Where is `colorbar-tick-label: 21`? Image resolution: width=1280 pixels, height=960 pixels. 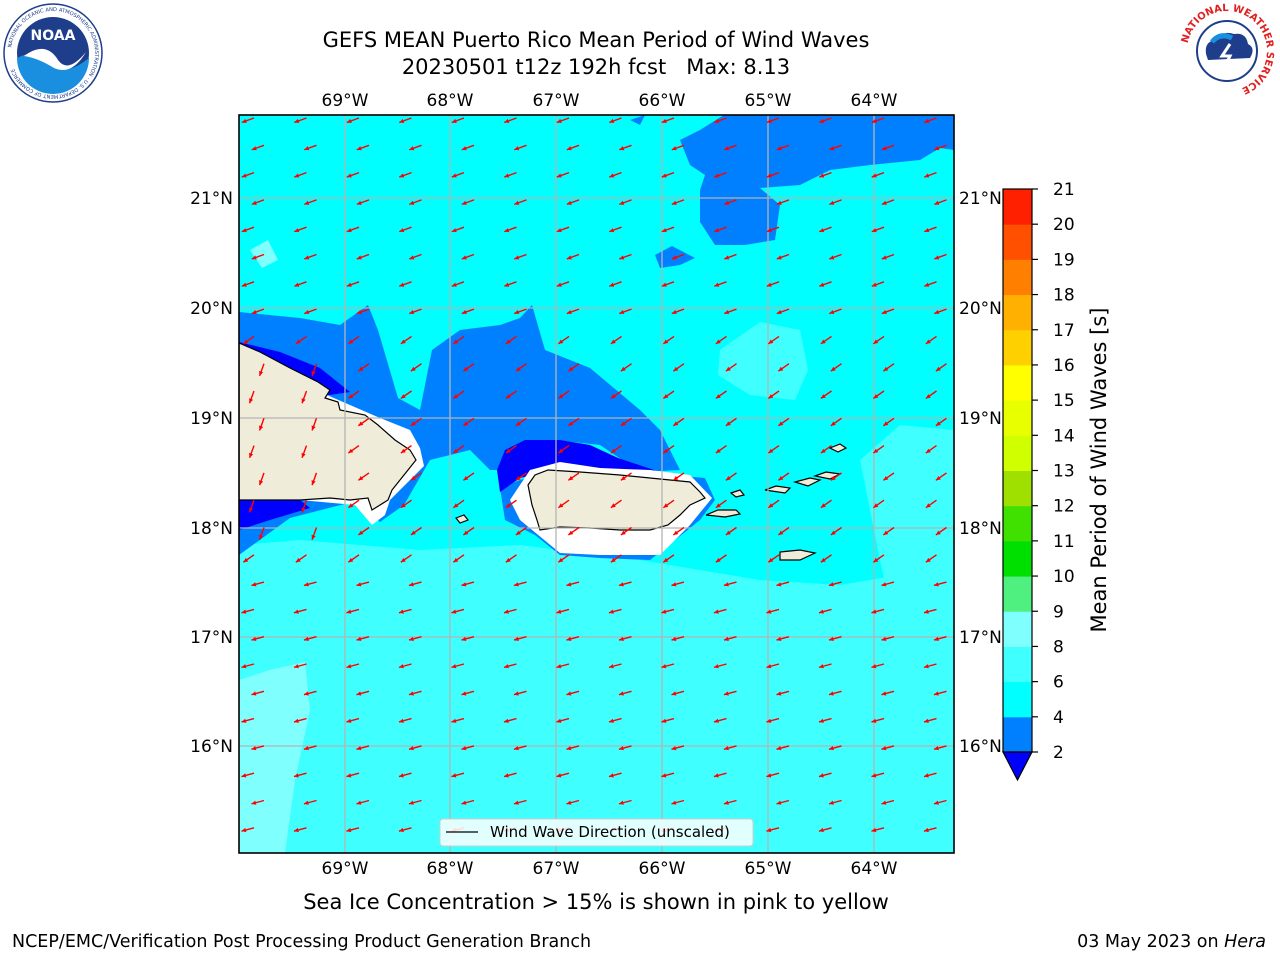 colorbar-tick-label: 21 is located at coordinates (1064, 190).